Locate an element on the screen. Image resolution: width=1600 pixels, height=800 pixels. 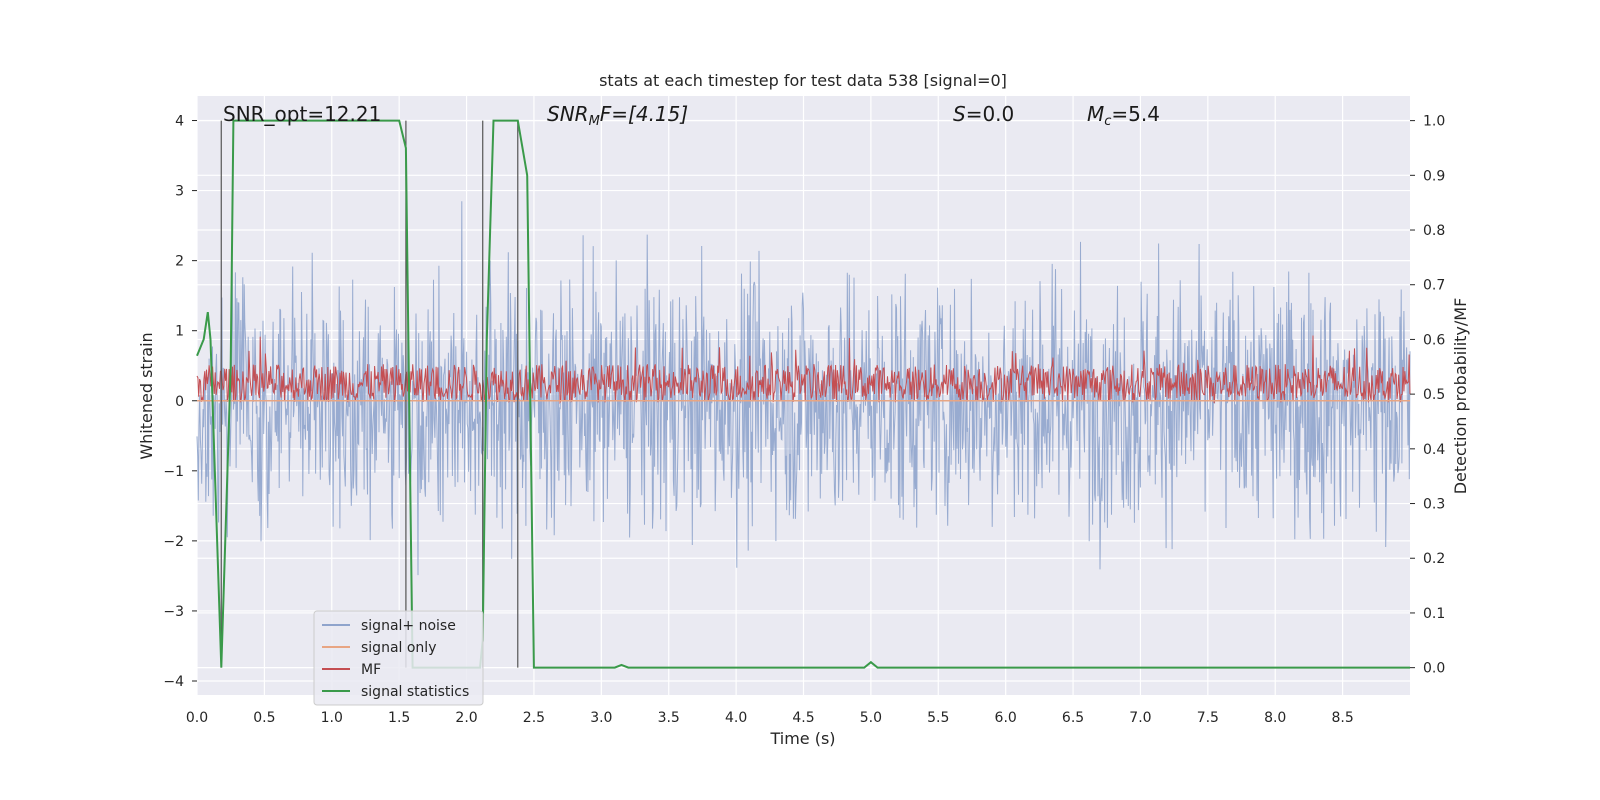
y2-tick-label: 0.7 is located at coordinates (1434, 286).